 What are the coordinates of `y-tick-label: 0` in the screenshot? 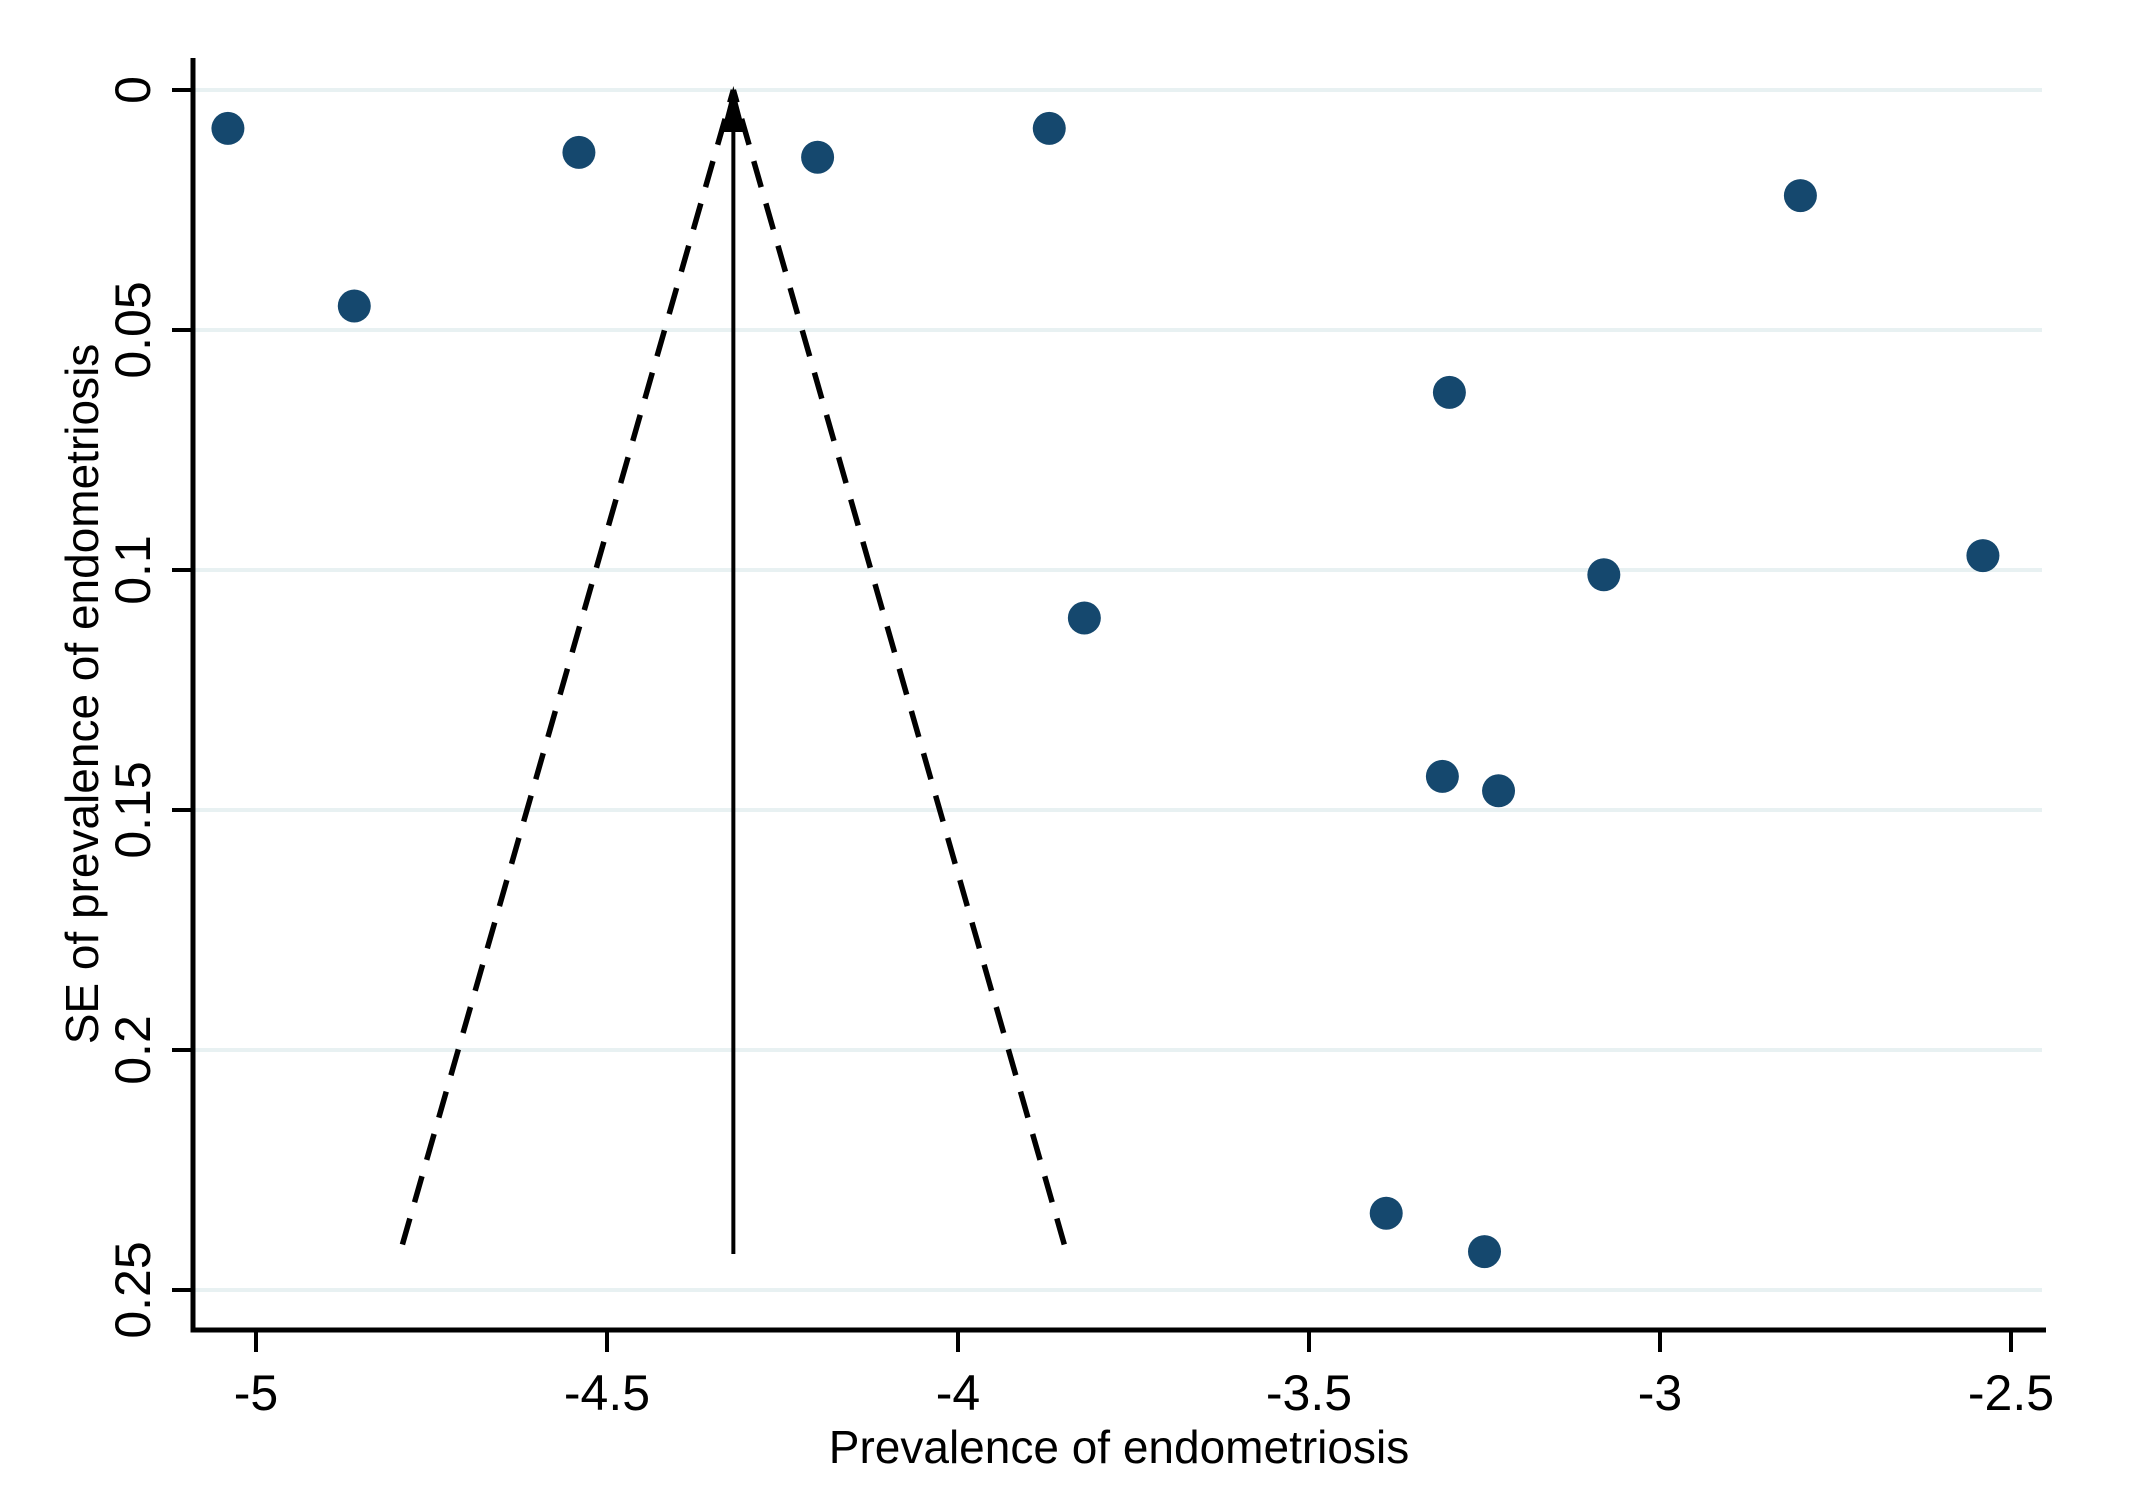 It's located at (133, 90).